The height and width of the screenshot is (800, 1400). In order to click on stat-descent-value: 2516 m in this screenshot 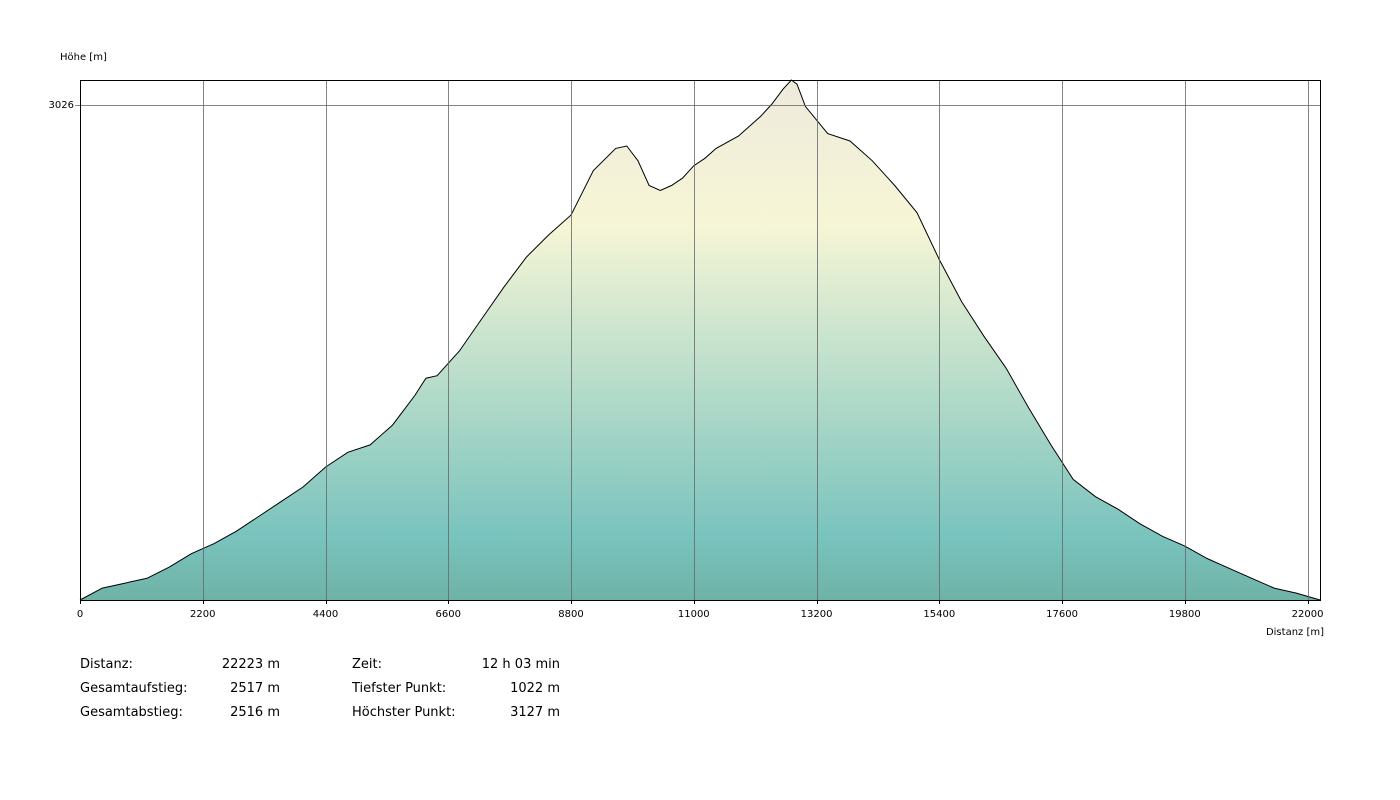, I will do `click(255, 712)`.